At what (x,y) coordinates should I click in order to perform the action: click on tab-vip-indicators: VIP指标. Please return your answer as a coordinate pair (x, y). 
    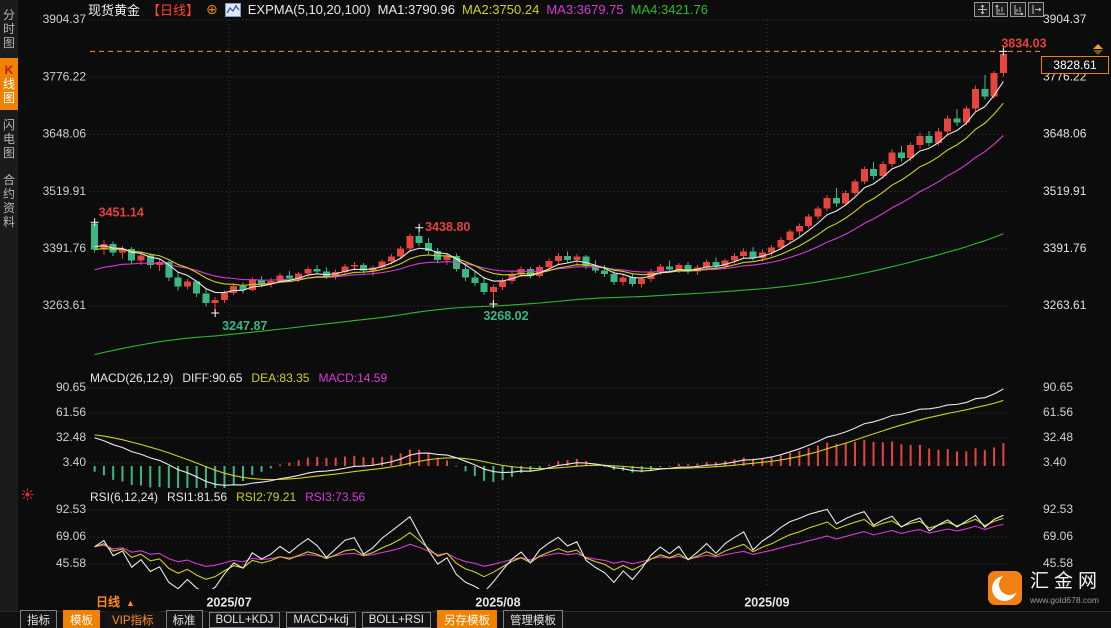
    Looking at the image, I should click on (133, 619).